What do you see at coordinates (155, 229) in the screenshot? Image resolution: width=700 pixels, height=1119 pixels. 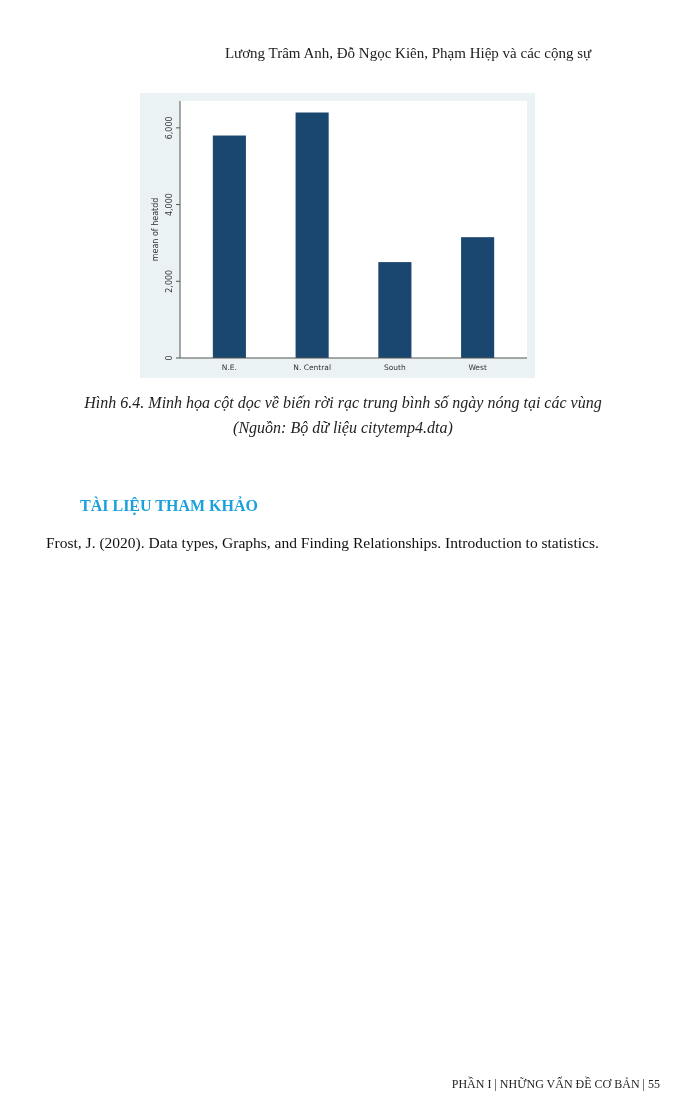 I see `y-axis-title: mean of heatdd` at bounding box center [155, 229].